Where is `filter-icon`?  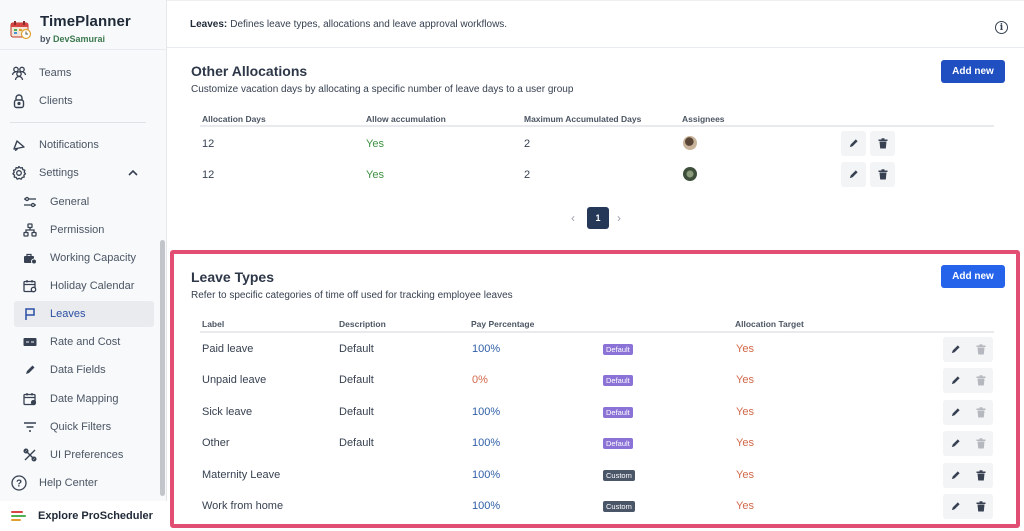
filter-icon is located at coordinates (30, 427).